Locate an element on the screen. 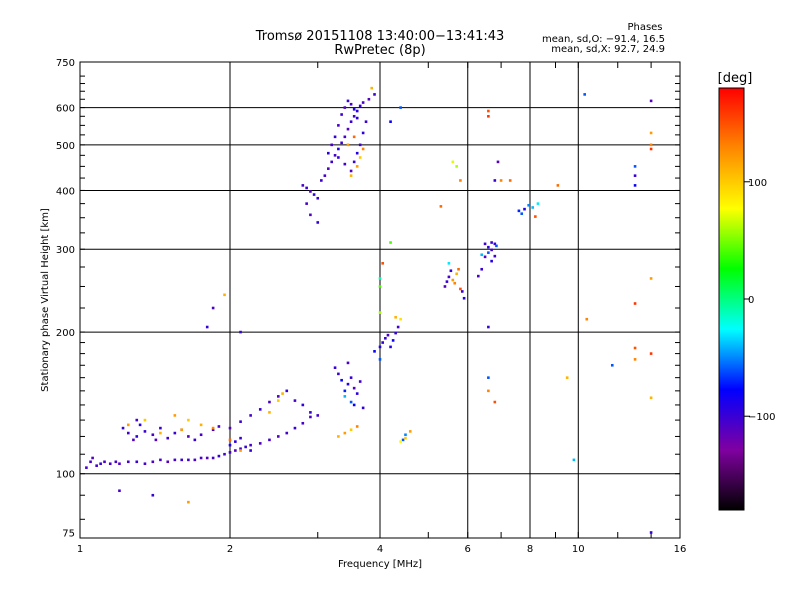 Image resolution: width=800 pixels, height=600 pixels. colorbar is located at coordinates (731, 299).